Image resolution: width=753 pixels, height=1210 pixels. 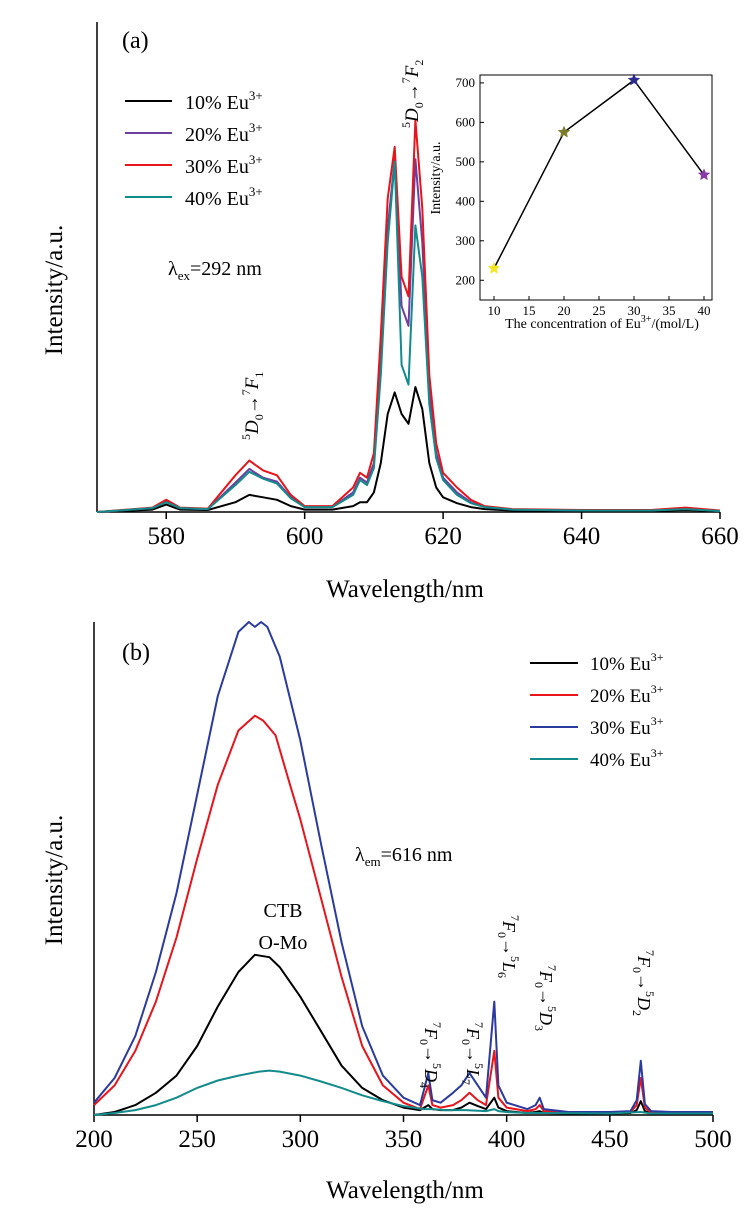 What do you see at coordinates (466, 240) in the screenshot?
I see `inset-y-tick-label: 300` at bounding box center [466, 240].